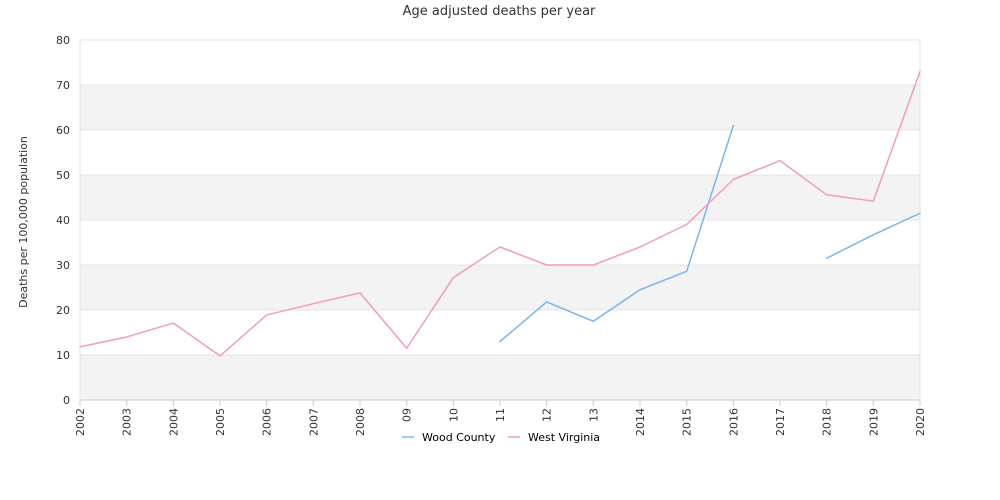 The image size is (1000, 500). What do you see at coordinates (733, 422) in the screenshot?
I see `x-tick-label: 2016` at bounding box center [733, 422].